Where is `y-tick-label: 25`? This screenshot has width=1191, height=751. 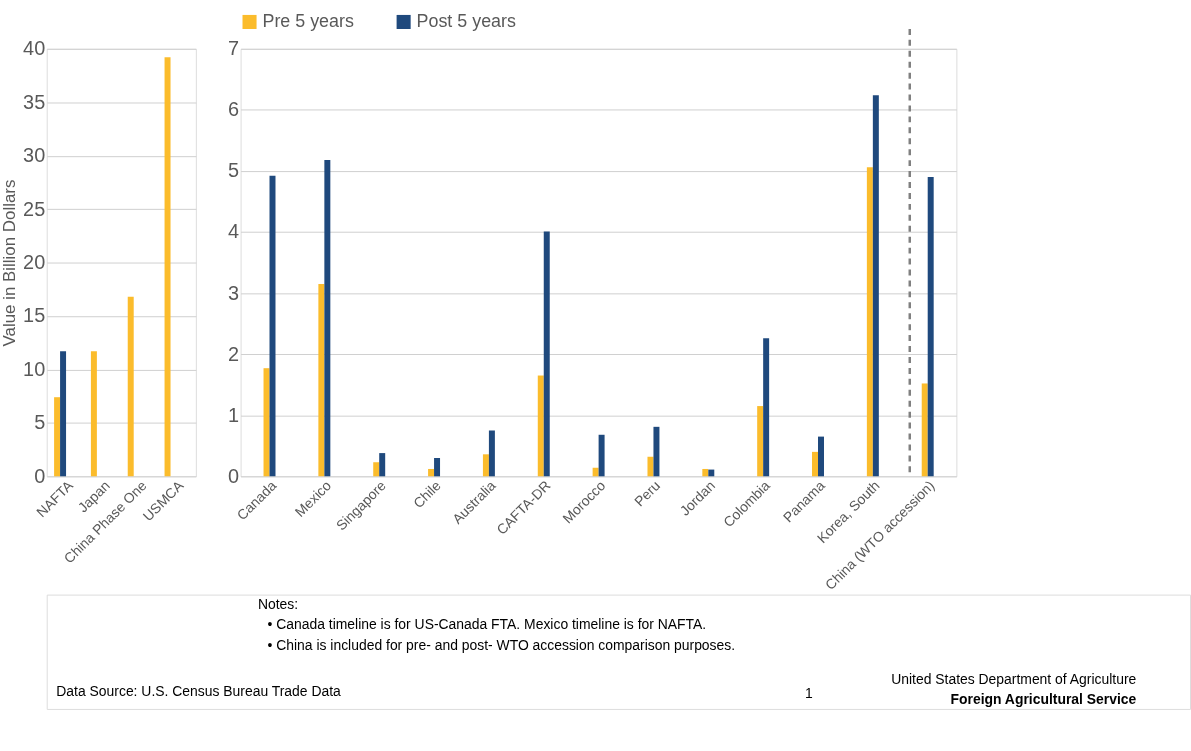 y-tick-label: 25 is located at coordinates (34, 208).